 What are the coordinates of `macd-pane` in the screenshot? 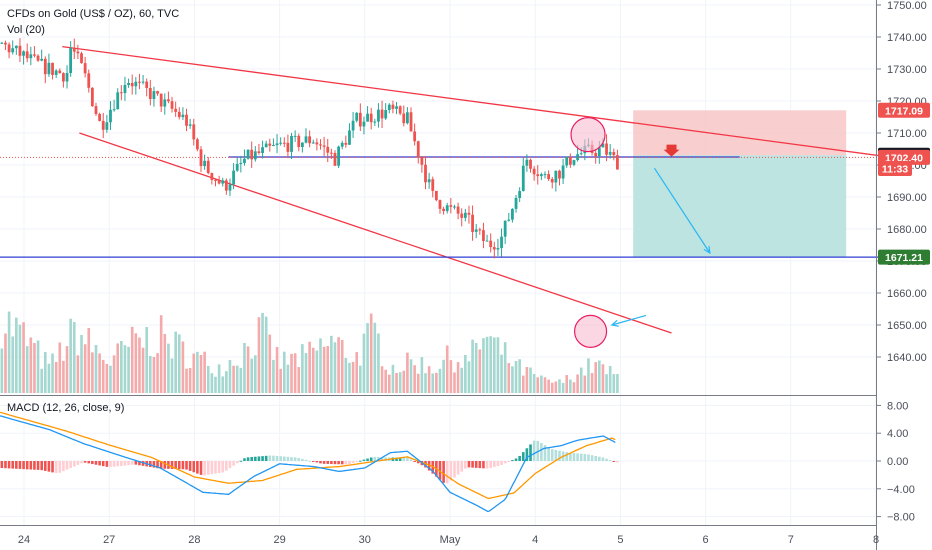 It's located at (309, 461).